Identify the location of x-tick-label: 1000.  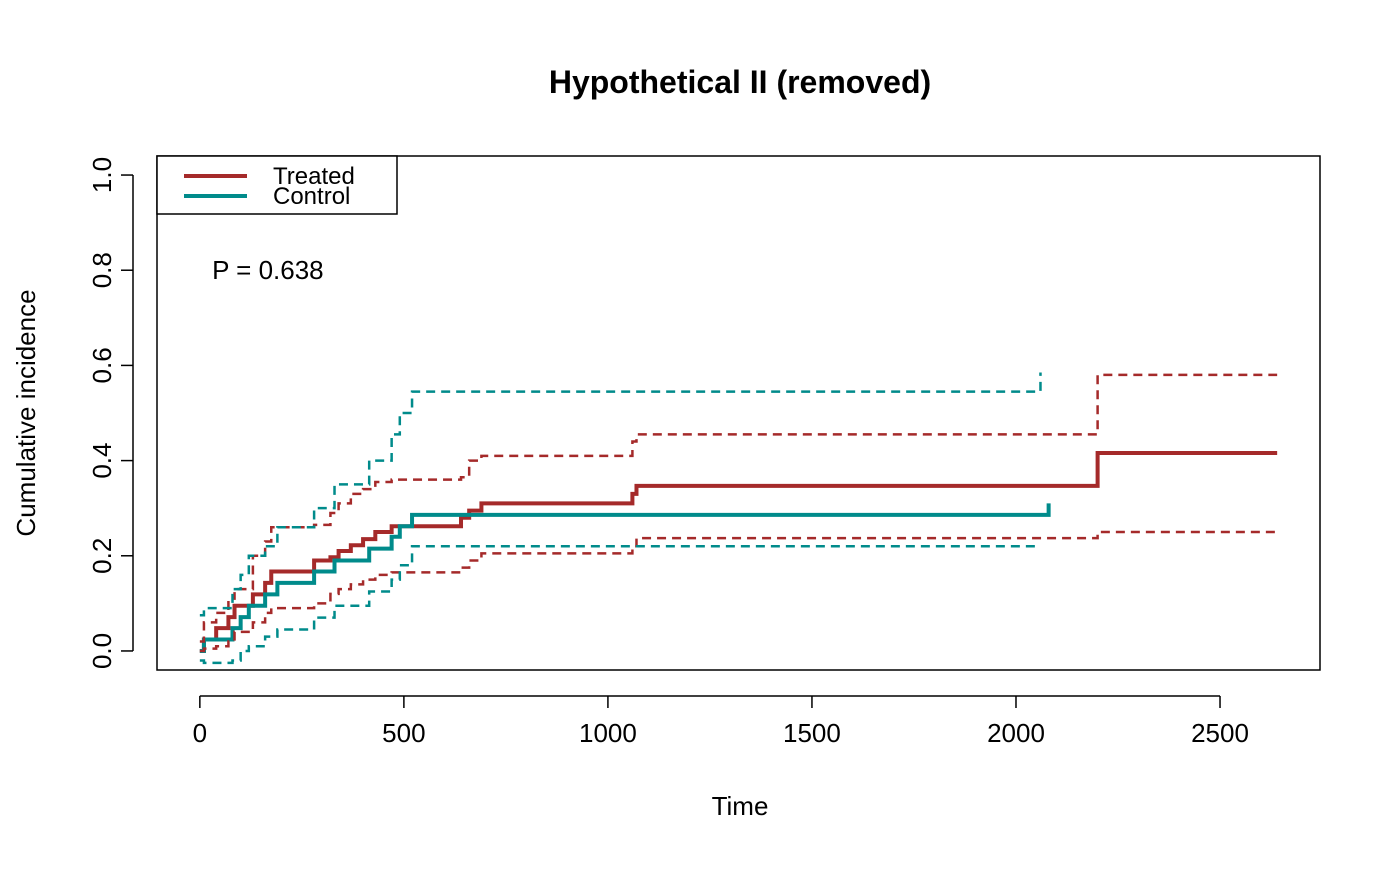
(608, 733).